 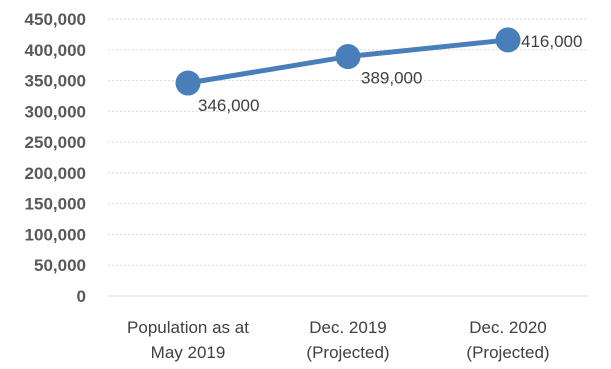 I want to click on x-tick-label: Population as at May 2019, so click(x=188, y=340).